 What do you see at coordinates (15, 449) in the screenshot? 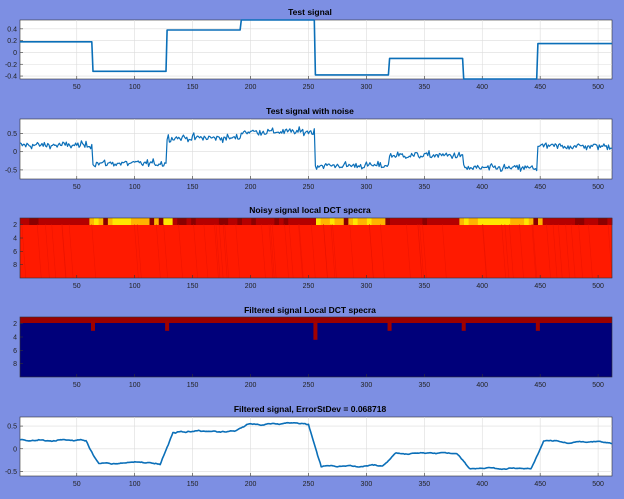
I see `y-tick-label: 0` at bounding box center [15, 449].